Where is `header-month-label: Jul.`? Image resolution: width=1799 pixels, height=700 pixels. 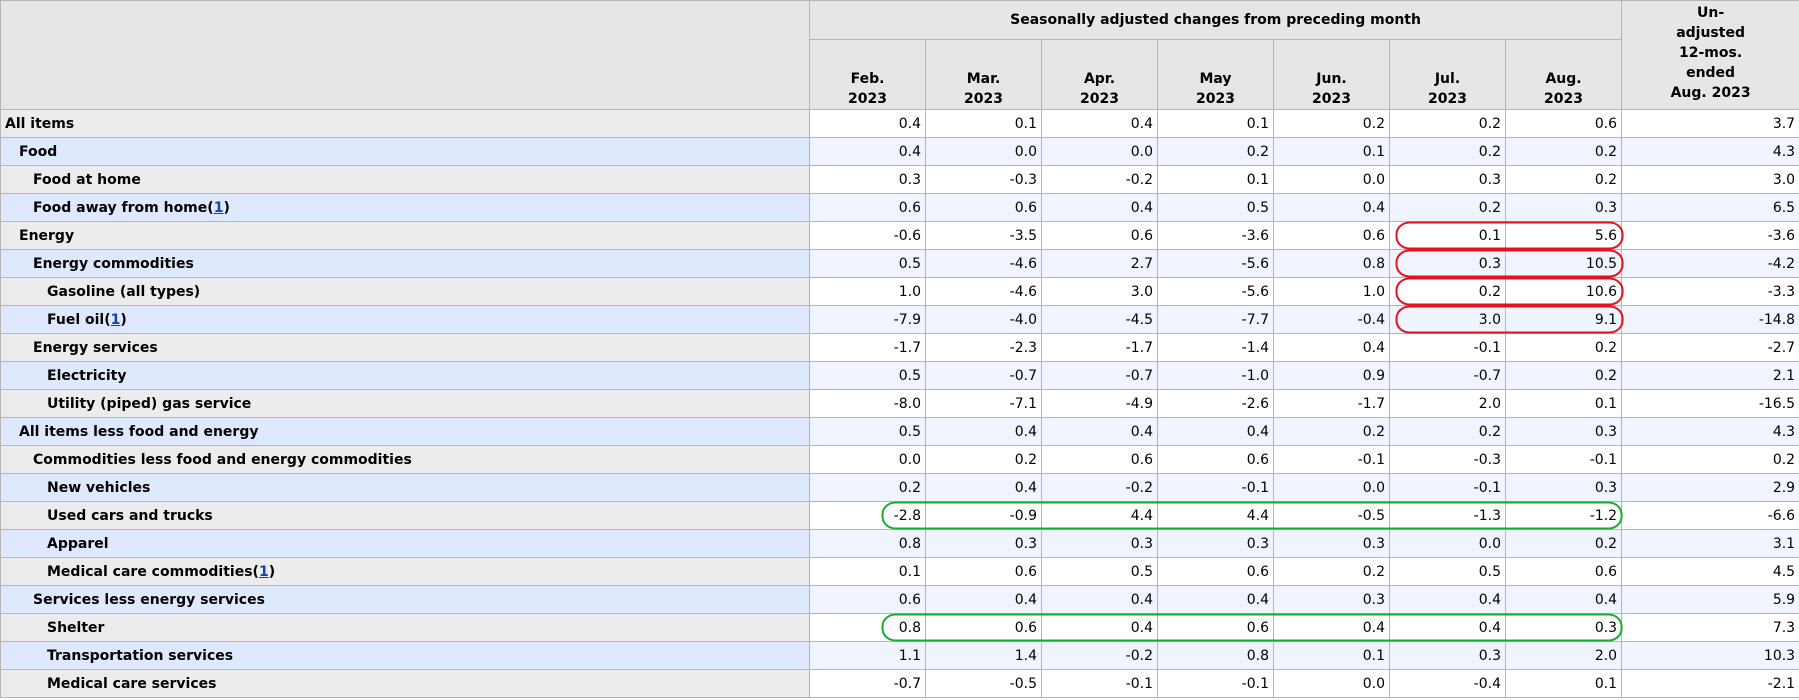
header-month-label: Jul. is located at coordinates (1447, 79).